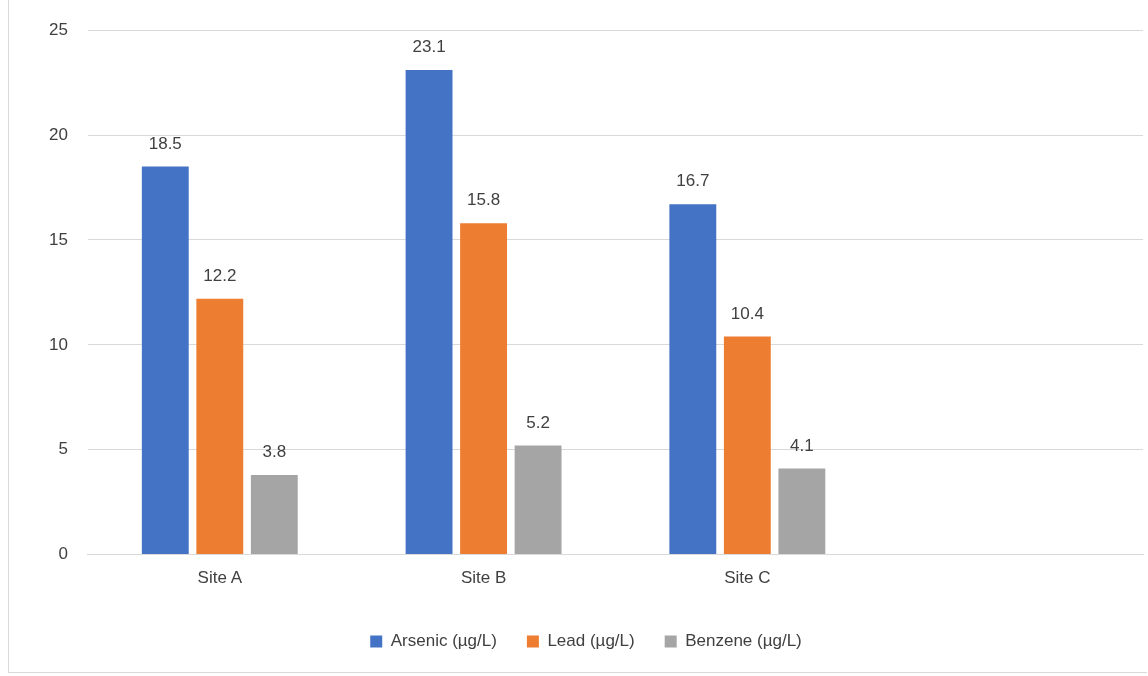  I want to click on data-label: 15.8, so click(484, 200).